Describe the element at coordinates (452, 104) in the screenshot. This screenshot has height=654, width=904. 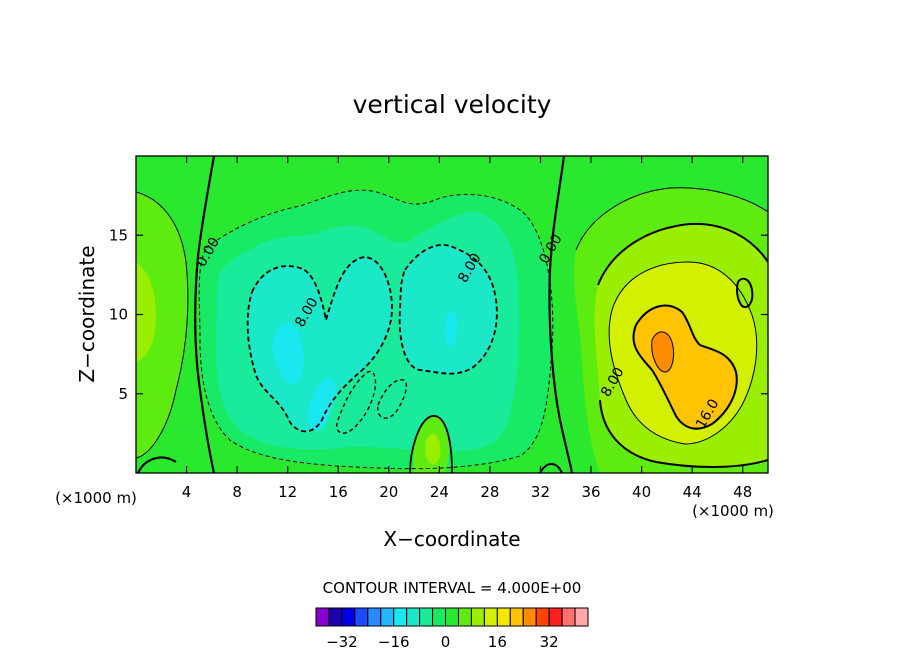
I see `chart-title: vertical velocity` at that location.